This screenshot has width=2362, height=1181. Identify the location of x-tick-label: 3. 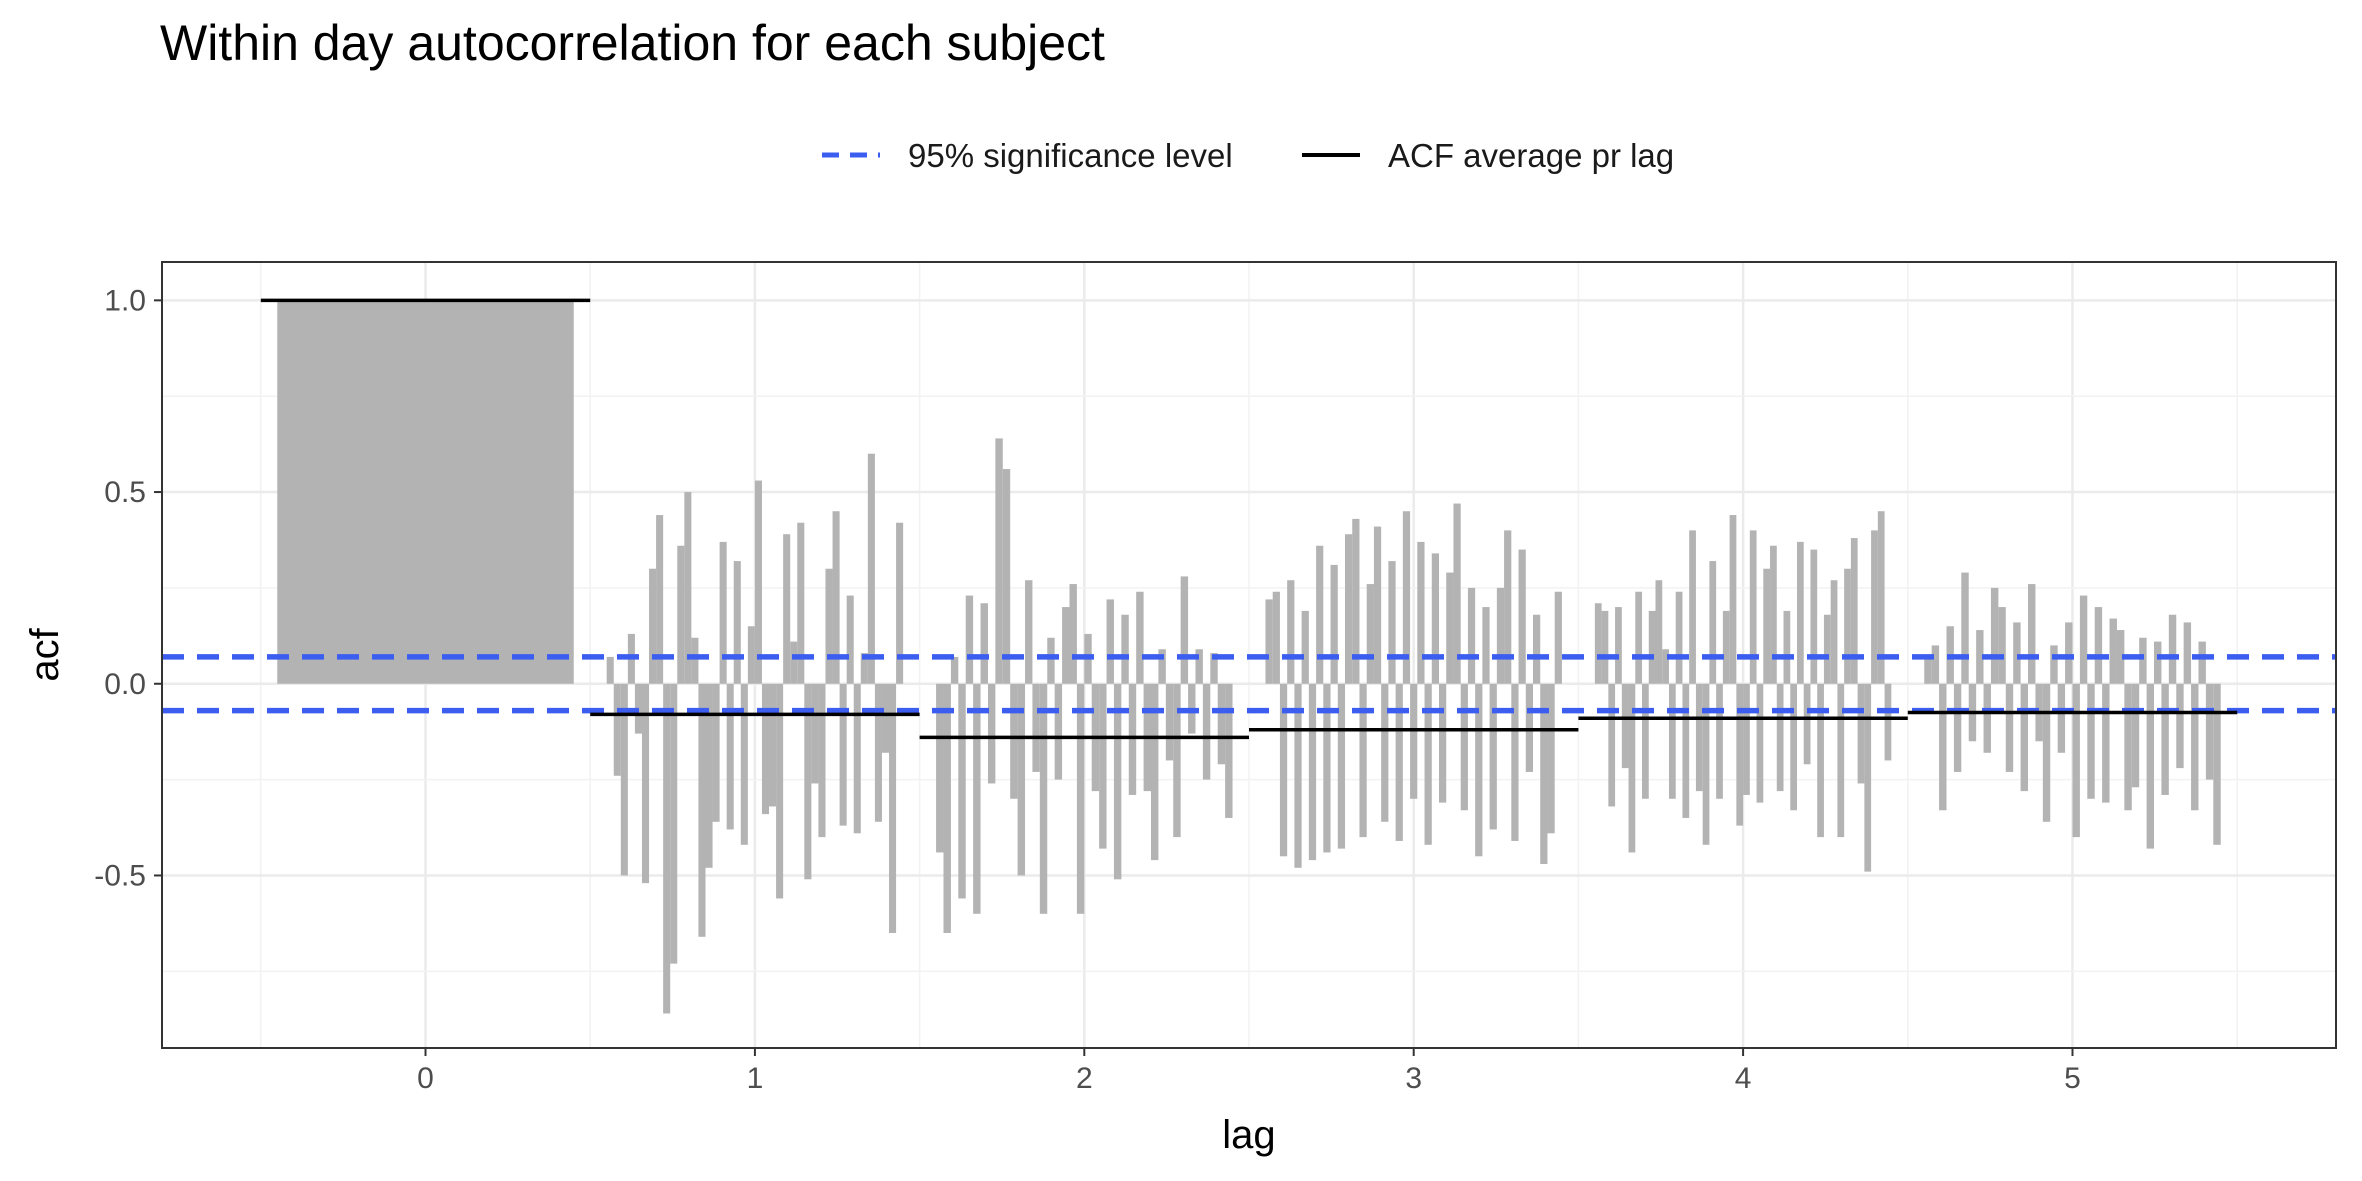
(1413, 1078).